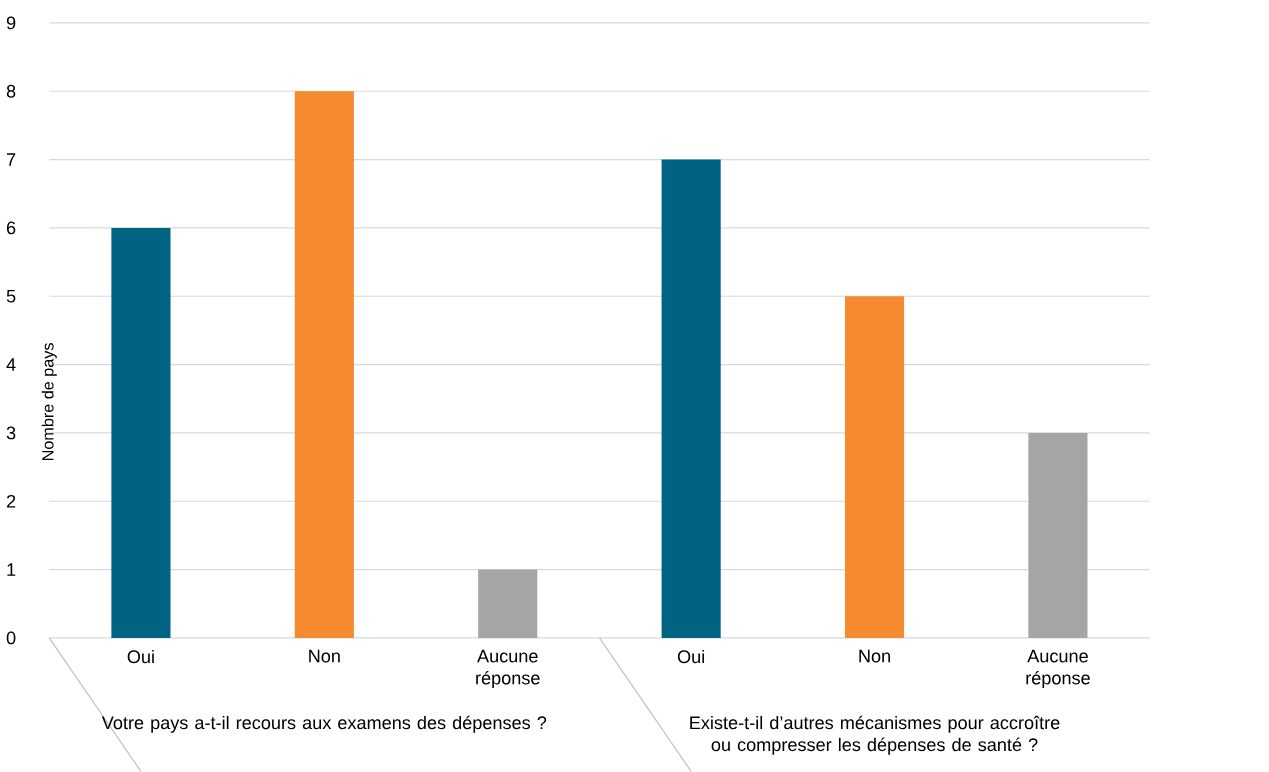 The height and width of the screenshot is (772, 1269). I want to click on y-tick-label: 0, so click(11, 638).